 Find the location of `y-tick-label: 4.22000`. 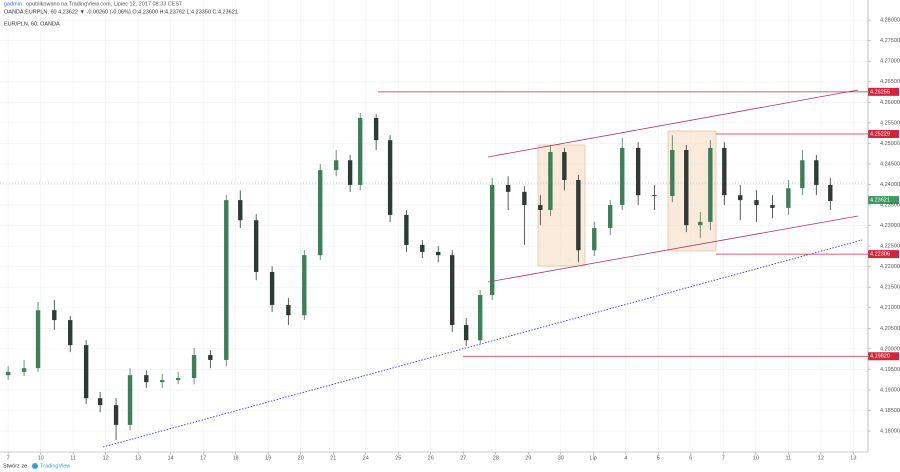

y-tick-label: 4.22000 is located at coordinates (890, 267).